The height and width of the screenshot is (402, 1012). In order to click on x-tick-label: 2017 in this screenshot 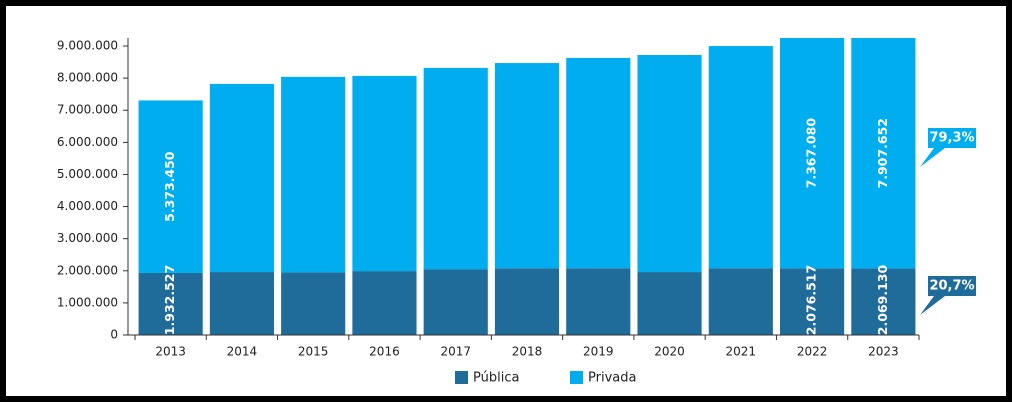, I will do `click(455, 352)`.